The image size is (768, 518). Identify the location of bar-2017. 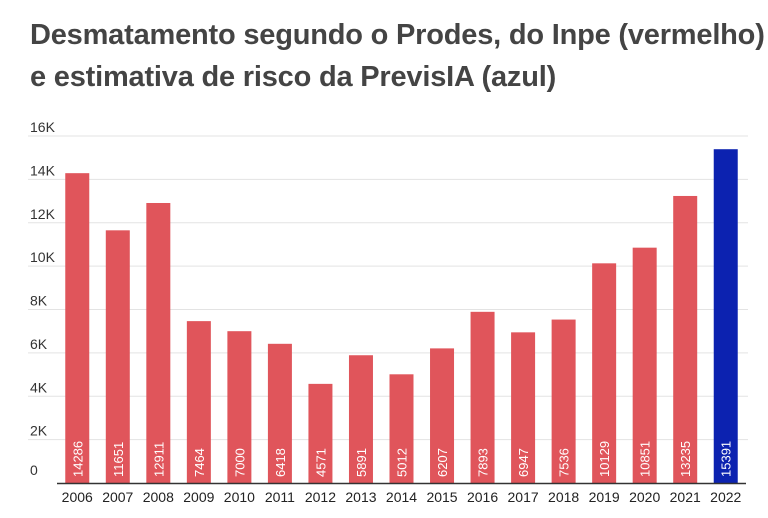
(523, 407).